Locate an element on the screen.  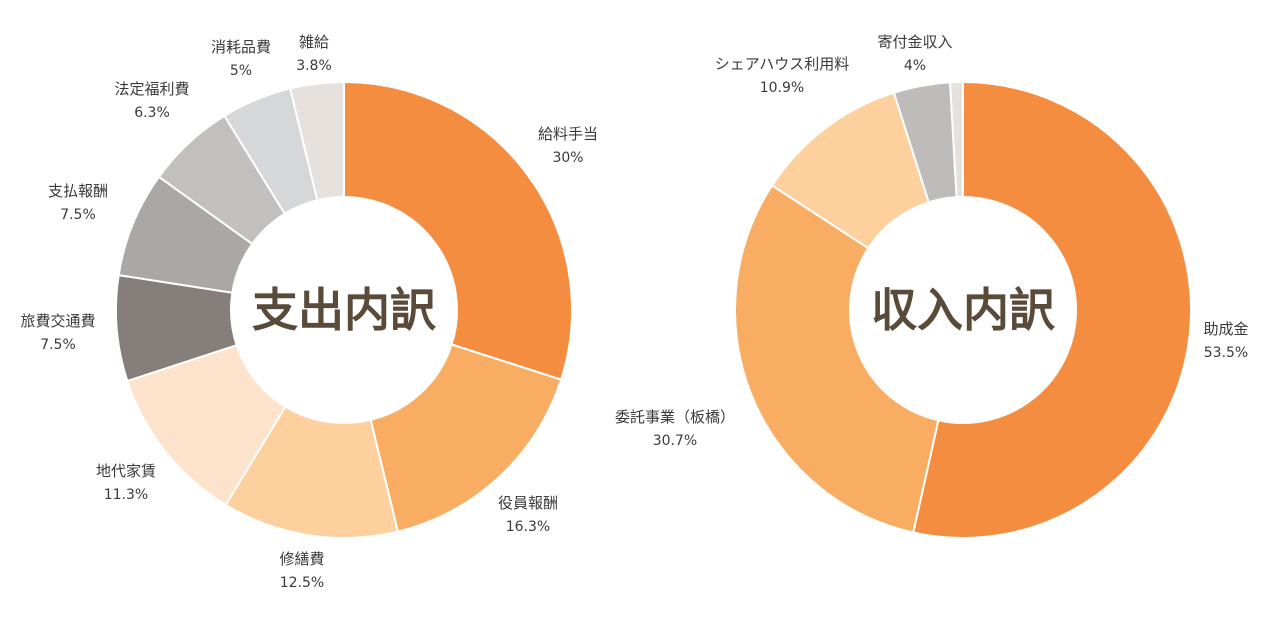
slice-label: 給料手当 is located at coordinates (568, 134).